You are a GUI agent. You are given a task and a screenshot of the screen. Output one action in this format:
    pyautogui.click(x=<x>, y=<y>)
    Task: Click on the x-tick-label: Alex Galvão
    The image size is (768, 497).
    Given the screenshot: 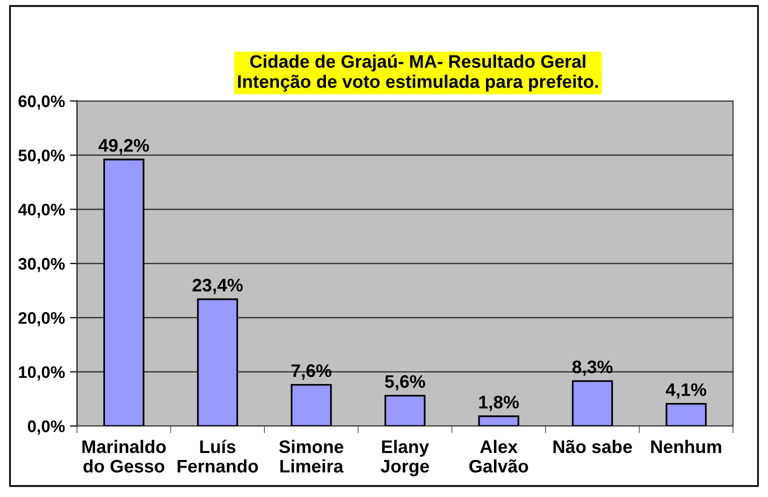 What is the action you would take?
    pyautogui.click(x=498, y=456)
    